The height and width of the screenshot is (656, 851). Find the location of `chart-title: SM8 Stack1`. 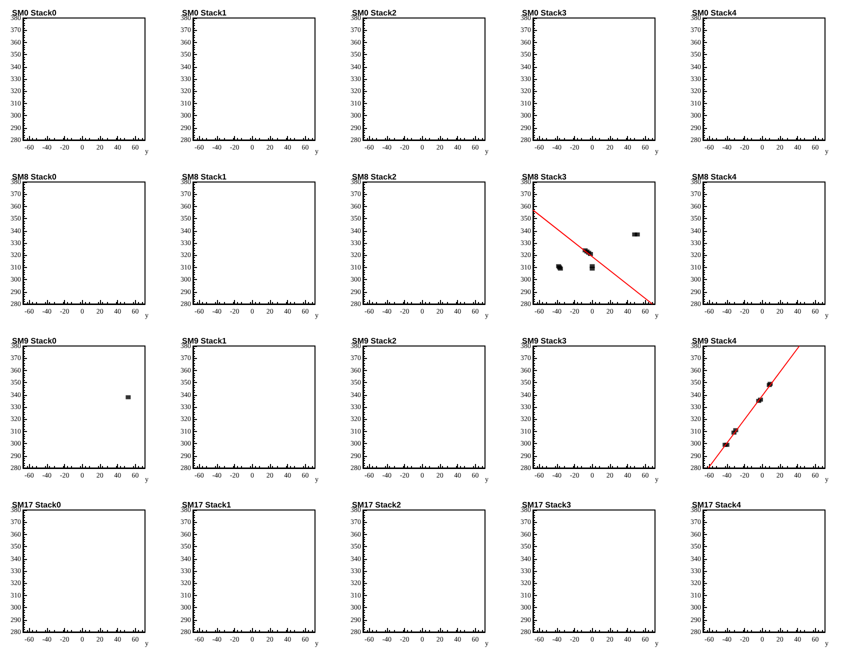

chart-title: SM8 Stack1 is located at coordinates (205, 177).